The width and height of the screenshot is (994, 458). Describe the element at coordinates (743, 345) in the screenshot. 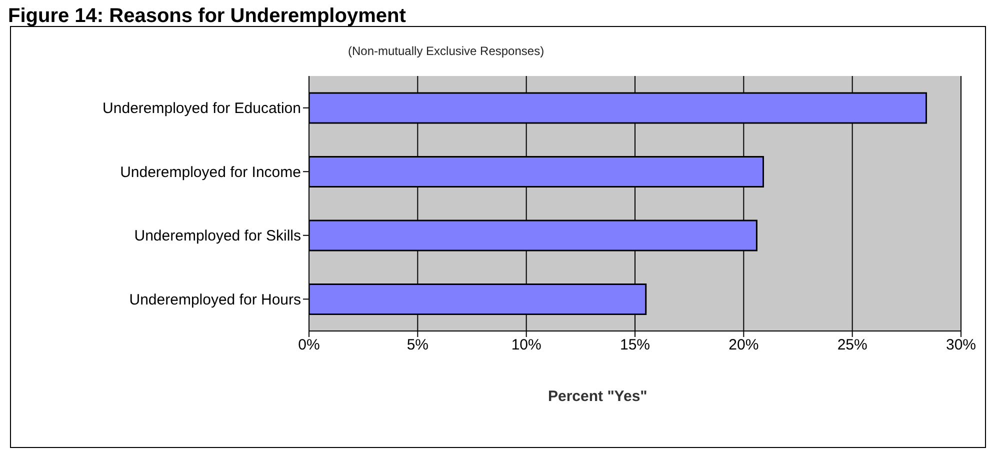

I see `x-tick-label: 20%` at that location.